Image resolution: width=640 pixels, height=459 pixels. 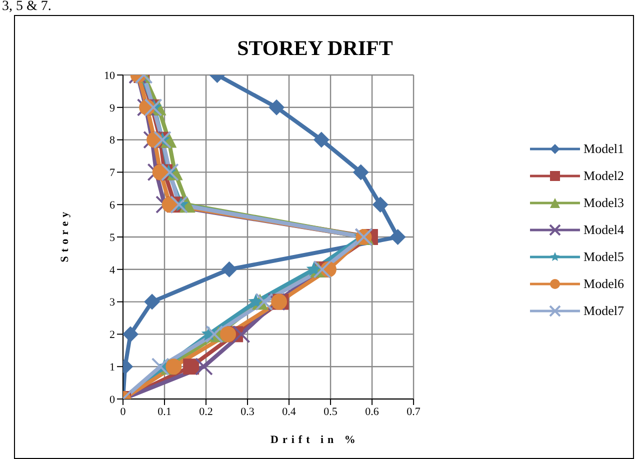 What do you see at coordinates (372, 412) in the screenshot?
I see `x-tick-label: 0.6` at bounding box center [372, 412].